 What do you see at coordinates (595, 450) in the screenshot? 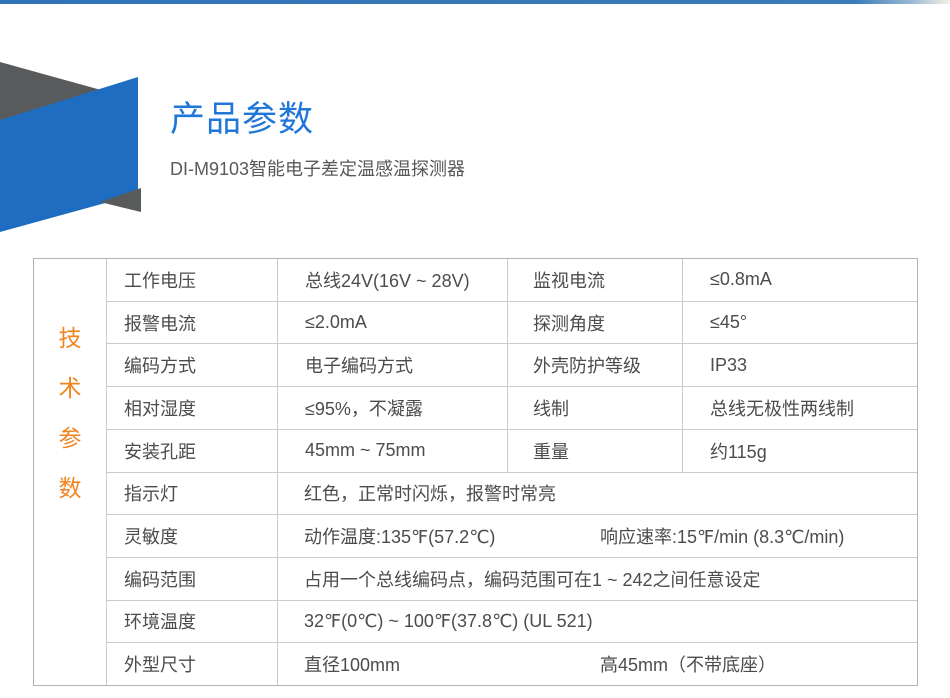
I see `param-label: 重量` at bounding box center [595, 450].